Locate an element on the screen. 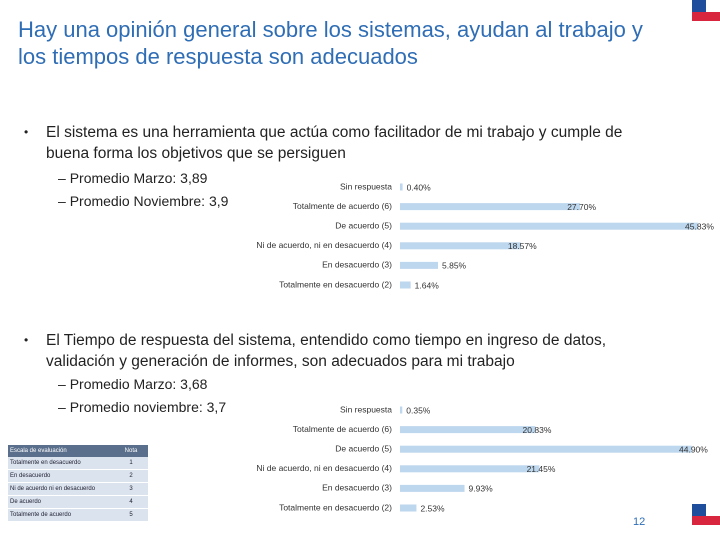 This screenshot has width=720, height=540. value-label: 45.83% is located at coordinates (699, 226).